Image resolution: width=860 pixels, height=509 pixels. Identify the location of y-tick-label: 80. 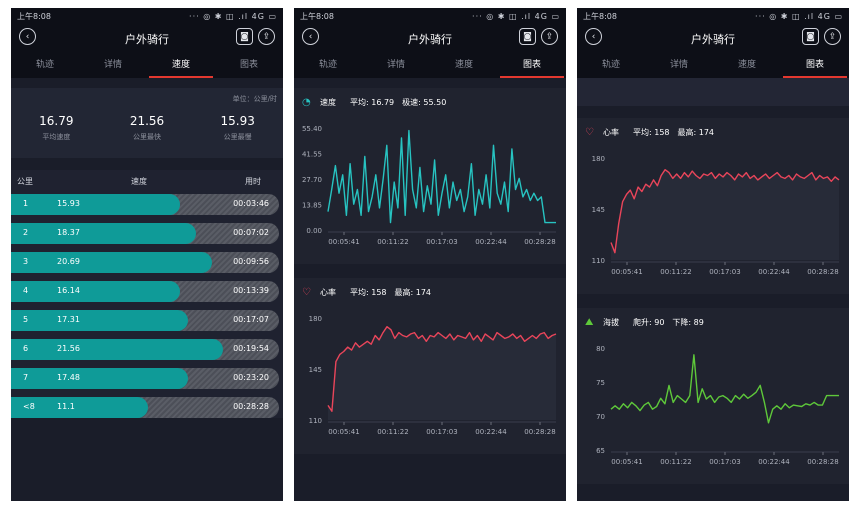
(600, 349).